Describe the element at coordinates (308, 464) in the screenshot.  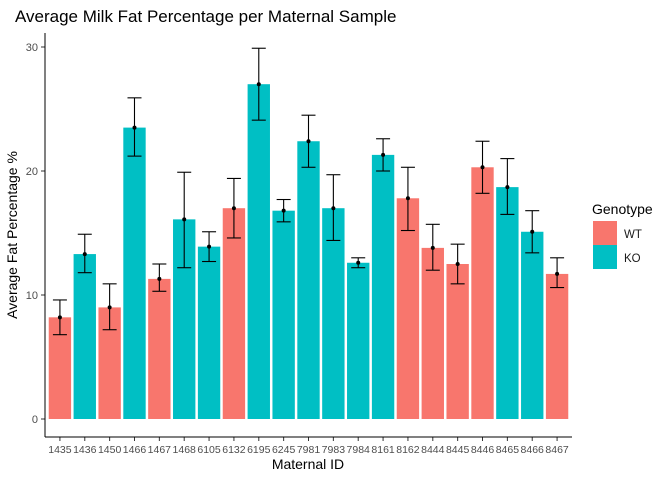
I see `x-axis-label: Maternal ID` at that location.